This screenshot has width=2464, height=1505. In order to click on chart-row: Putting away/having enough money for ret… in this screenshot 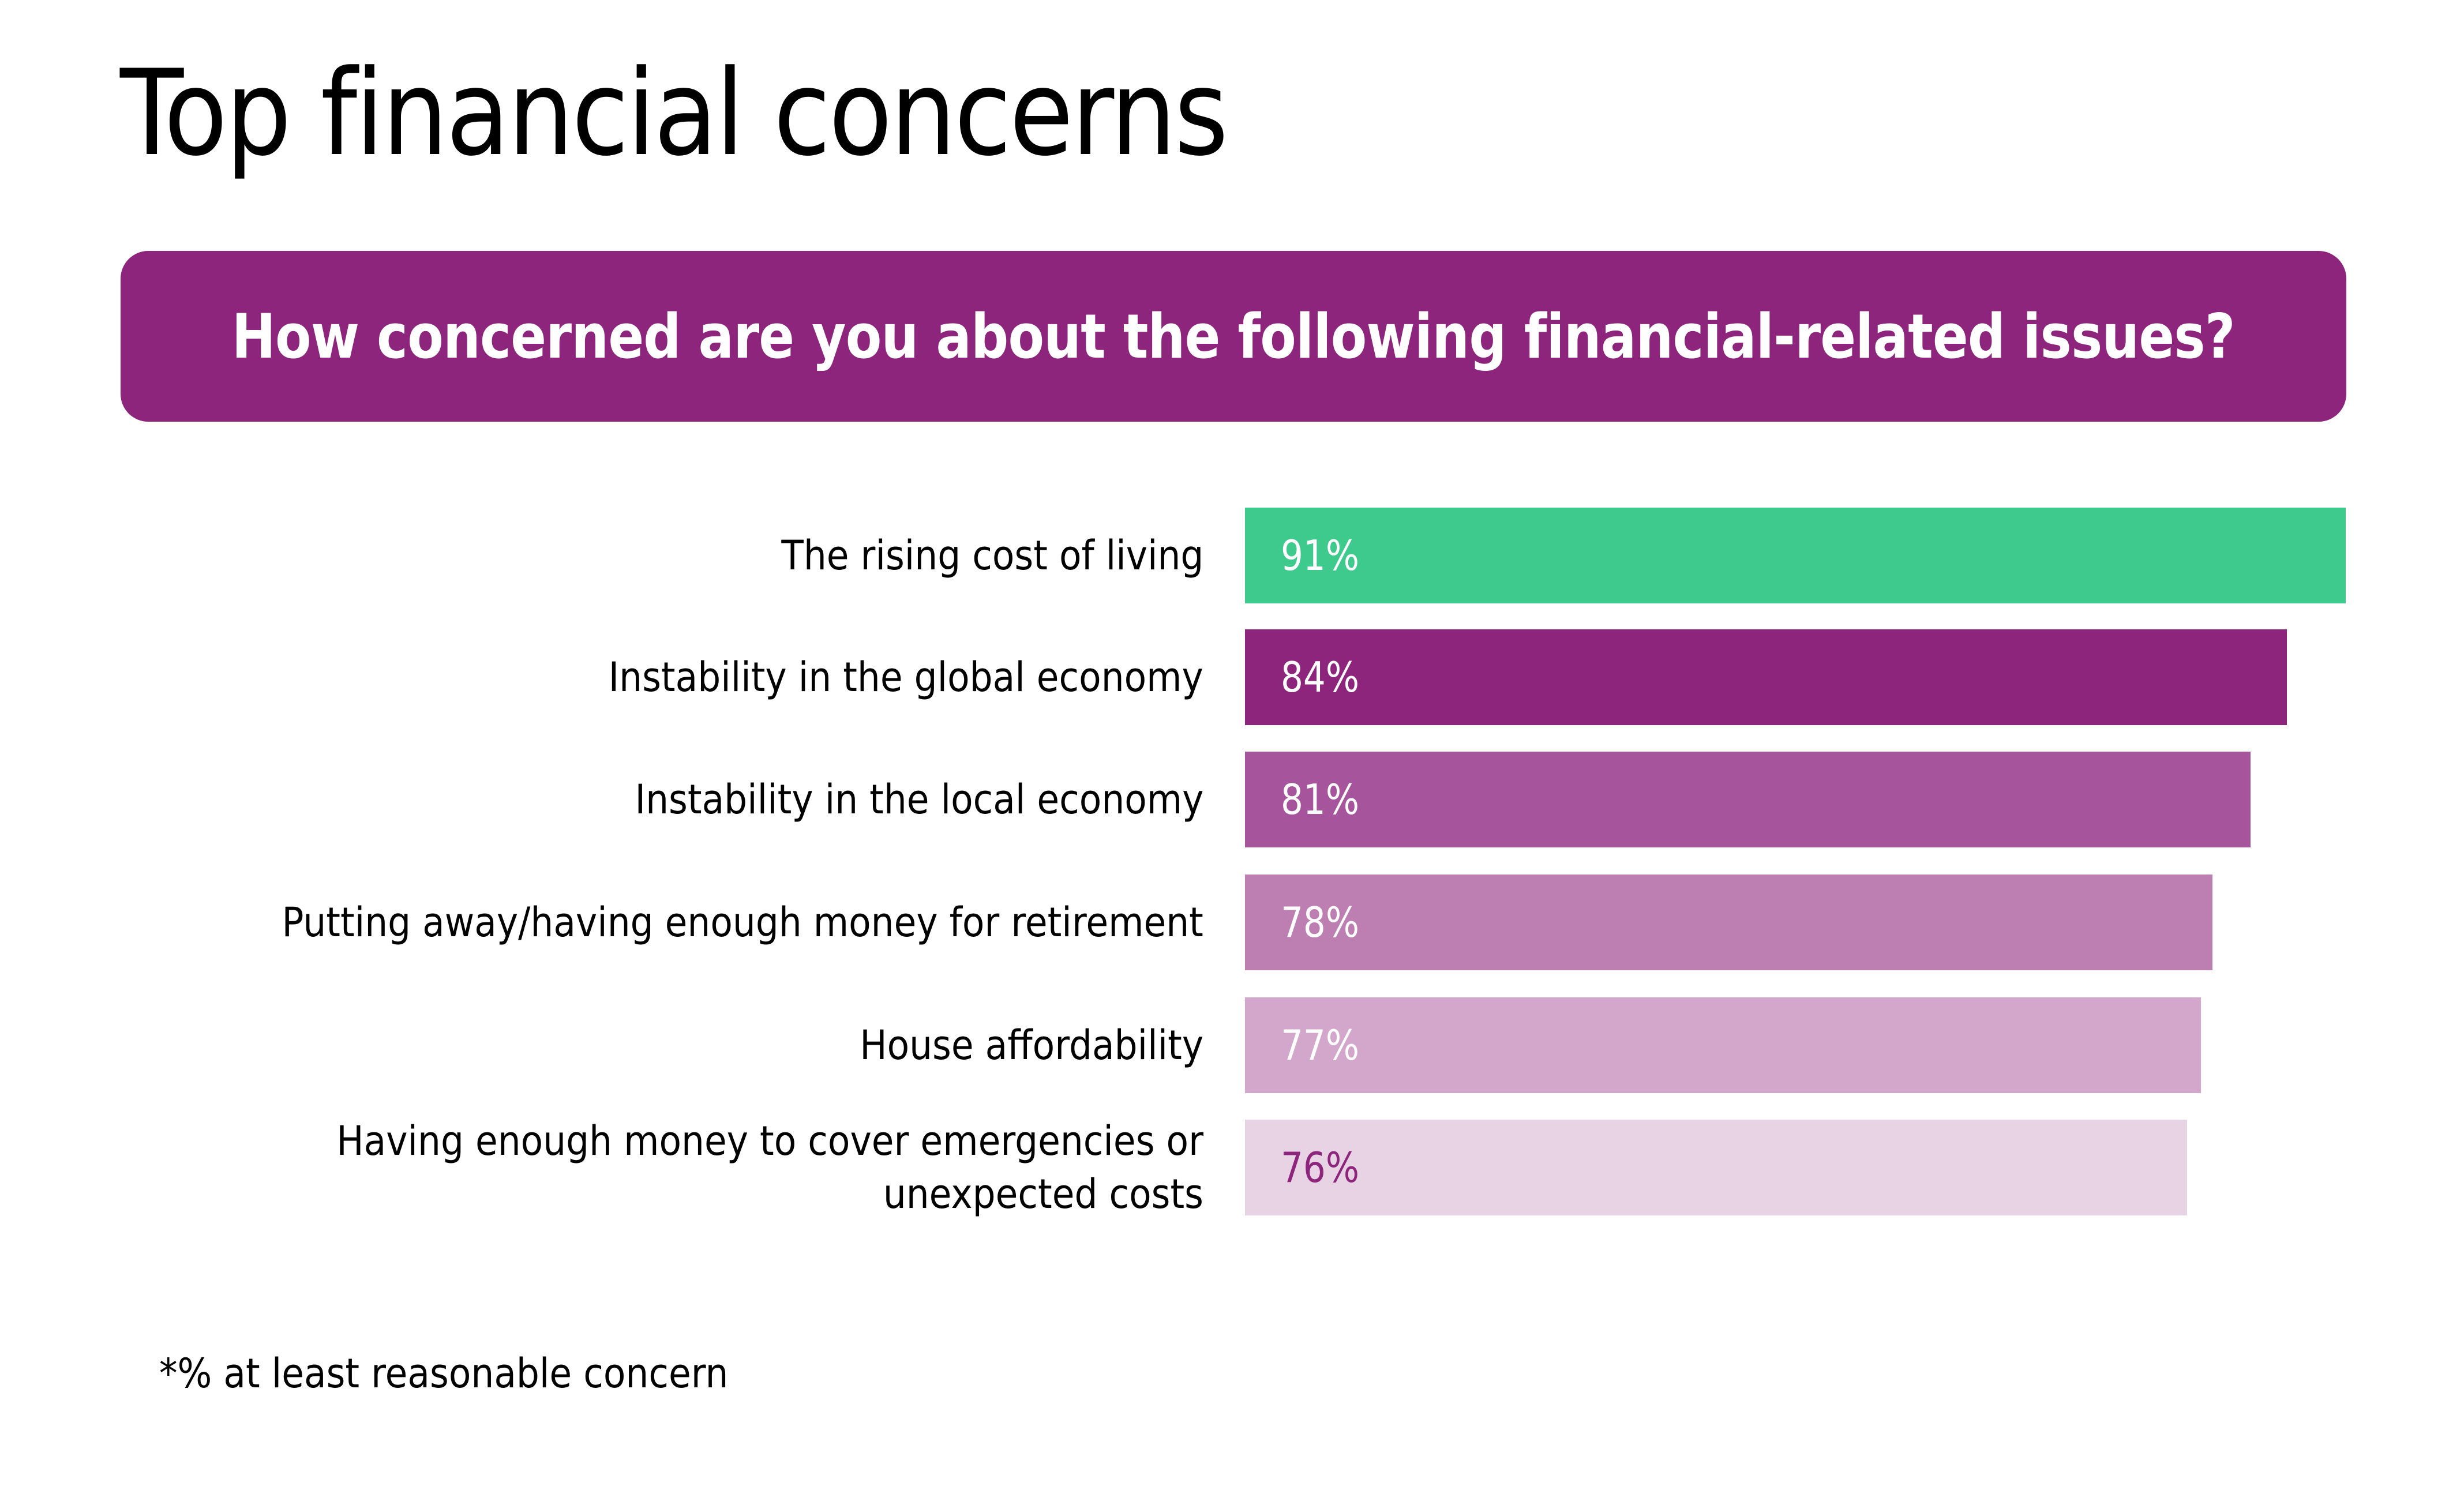, I will do `click(1232, 922)`.